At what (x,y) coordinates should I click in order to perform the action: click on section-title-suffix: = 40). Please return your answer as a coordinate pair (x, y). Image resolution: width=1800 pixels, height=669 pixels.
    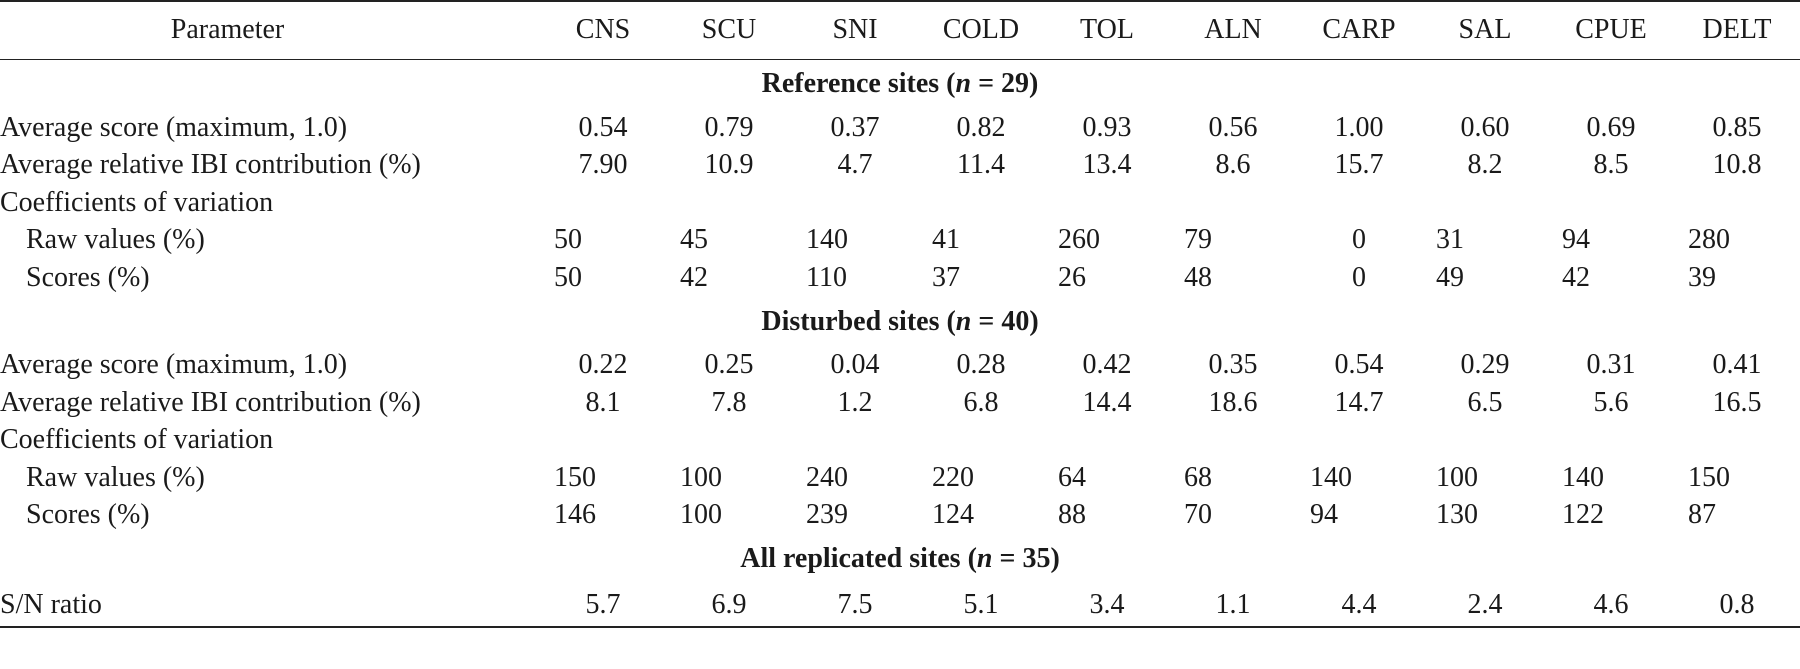
    Looking at the image, I should click on (1005, 321).